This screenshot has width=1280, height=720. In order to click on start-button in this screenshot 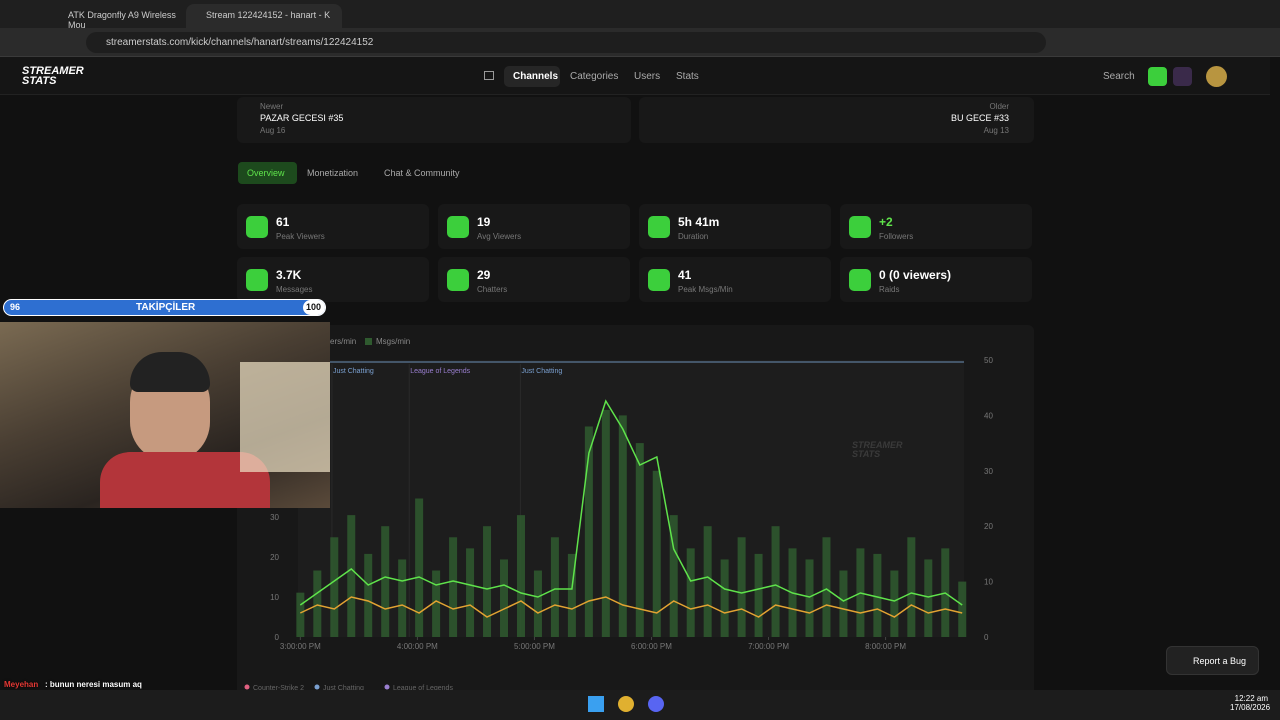, I will do `click(596, 704)`.